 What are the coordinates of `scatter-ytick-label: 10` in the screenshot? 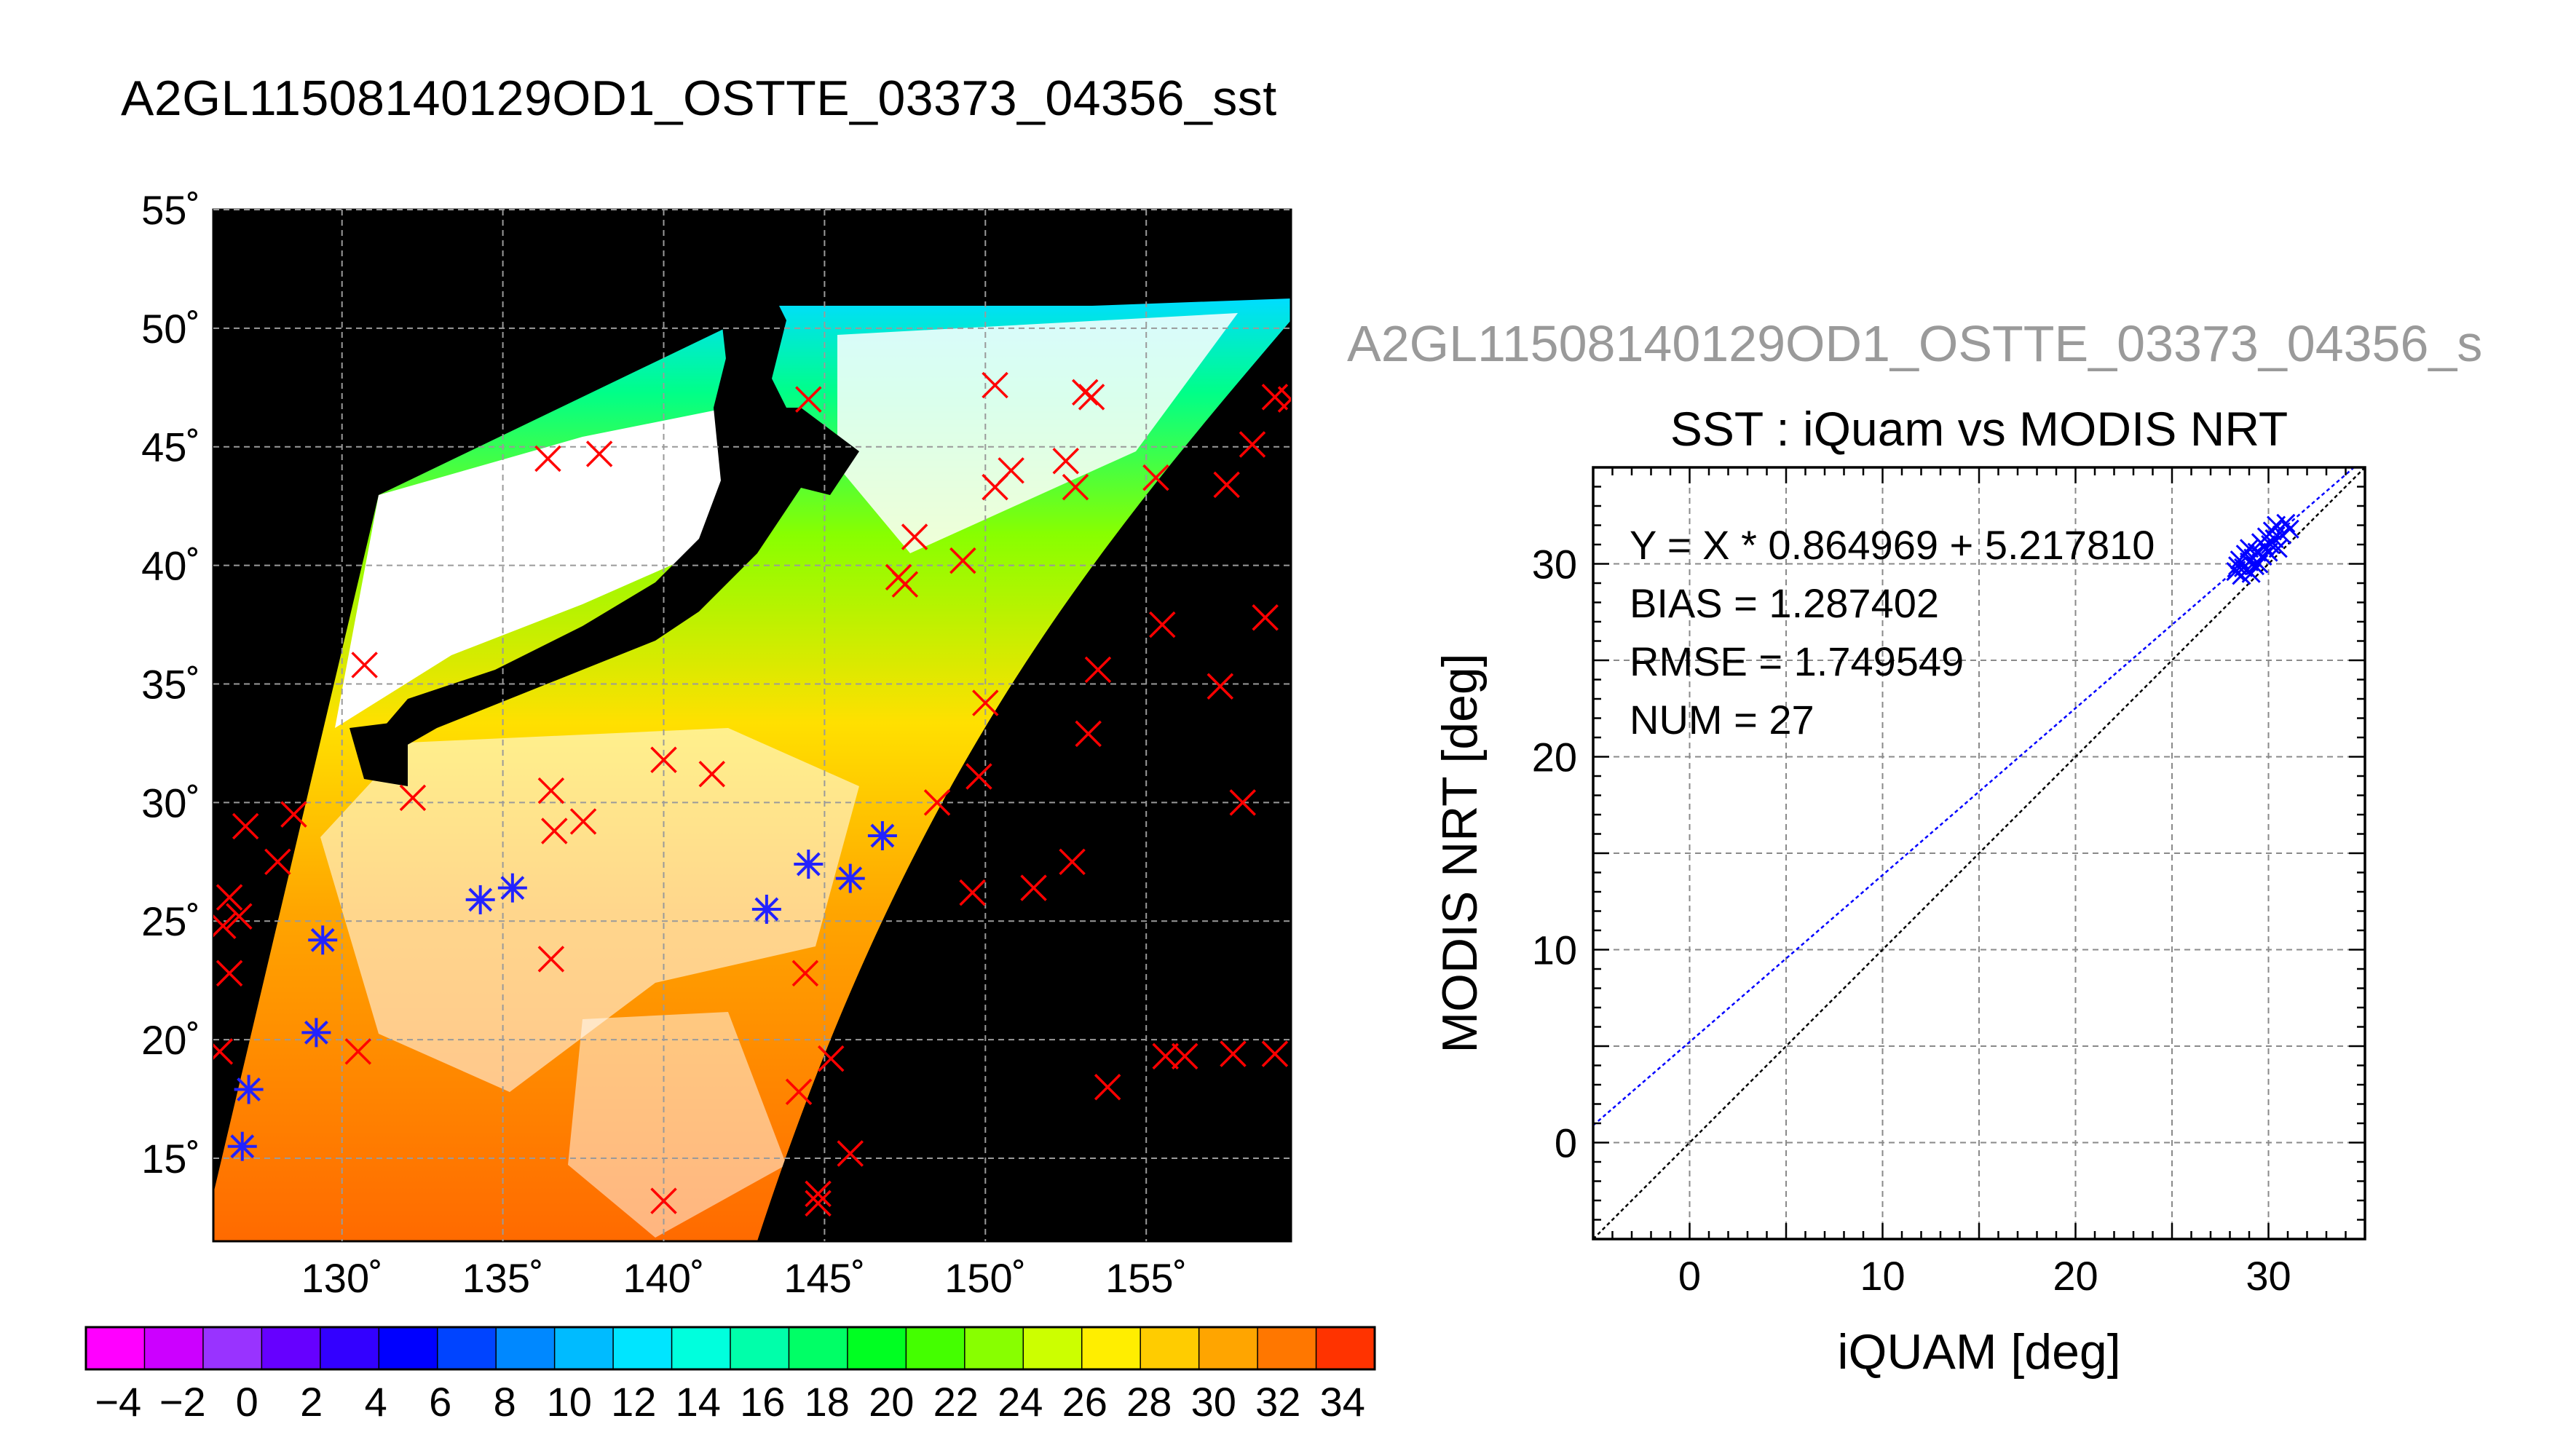 It's located at (1554, 950).